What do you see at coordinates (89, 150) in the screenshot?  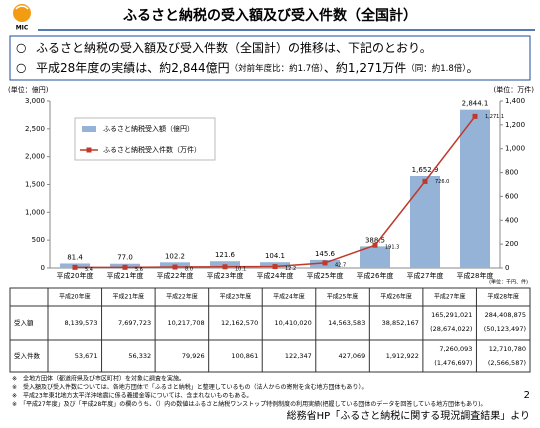 I see `legend-swatch-marker` at bounding box center [89, 150].